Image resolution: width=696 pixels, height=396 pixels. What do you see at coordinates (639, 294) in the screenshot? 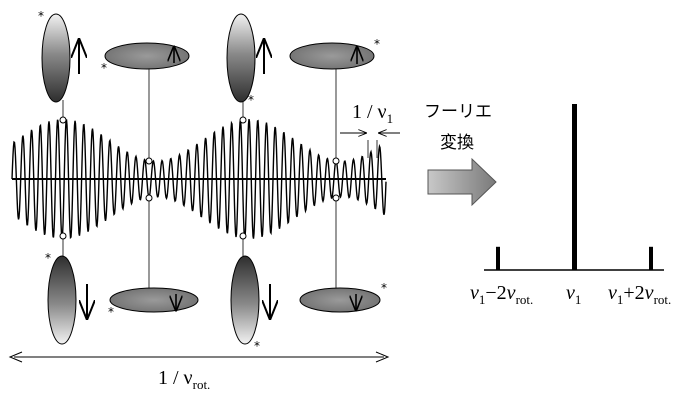
I see `upper-sideband-label: ν1+2νrot.` at bounding box center [639, 294].